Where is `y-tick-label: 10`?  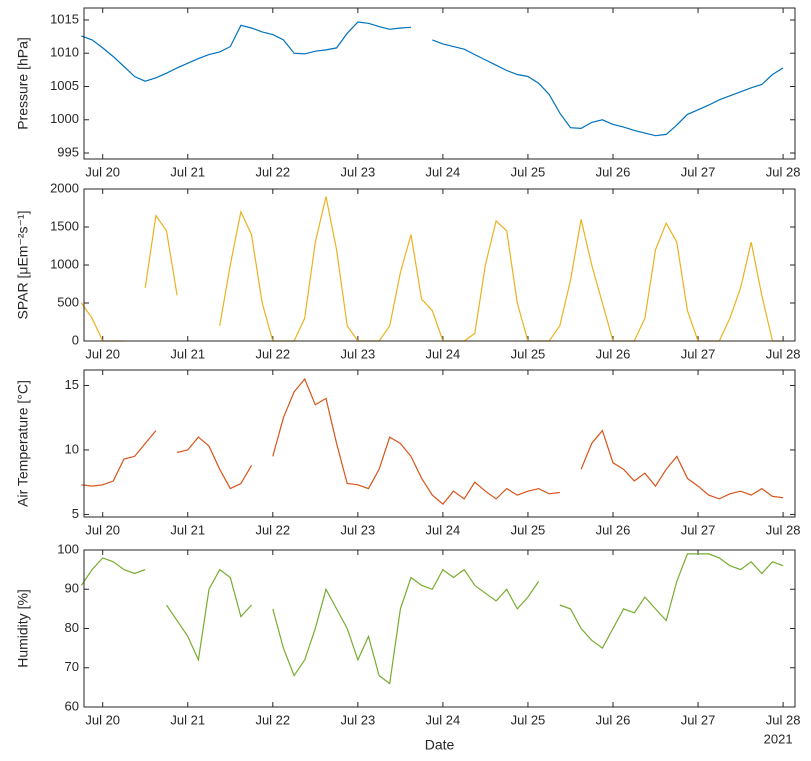
y-tick-label: 10 is located at coordinates (72, 448).